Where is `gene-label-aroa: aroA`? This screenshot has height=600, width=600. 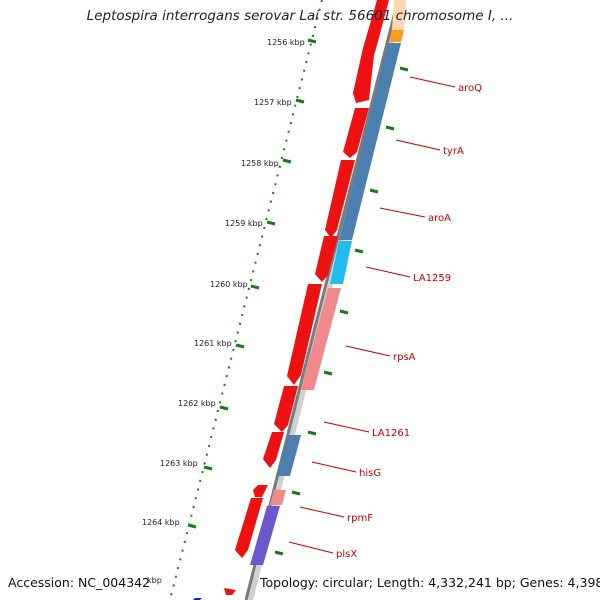 gene-label-aroa: aroA is located at coordinates (439, 218).